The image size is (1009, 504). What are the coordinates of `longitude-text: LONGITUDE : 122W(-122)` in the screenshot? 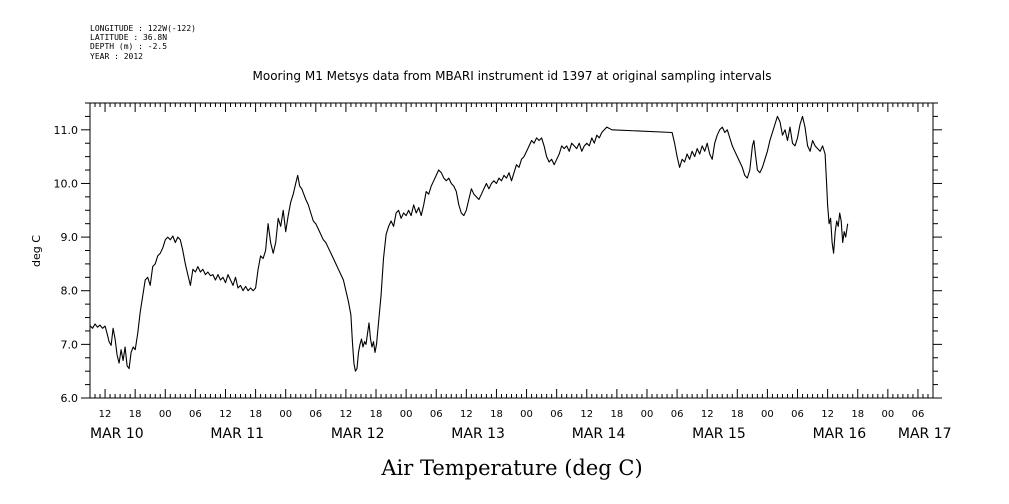 It's located at (143, 28).